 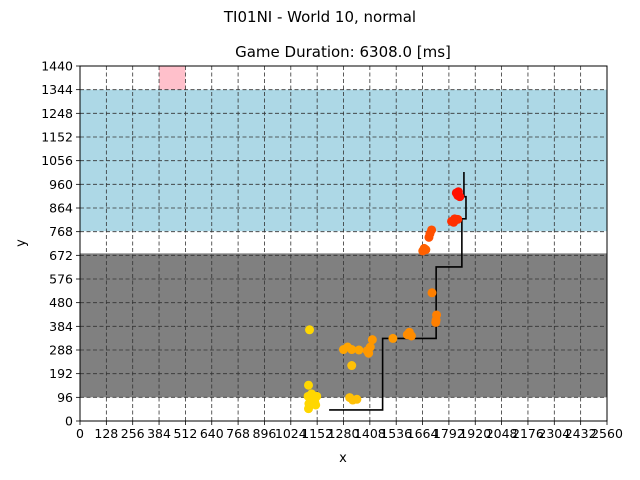 I want to click on scatter-points, so click(x=384, y=300).